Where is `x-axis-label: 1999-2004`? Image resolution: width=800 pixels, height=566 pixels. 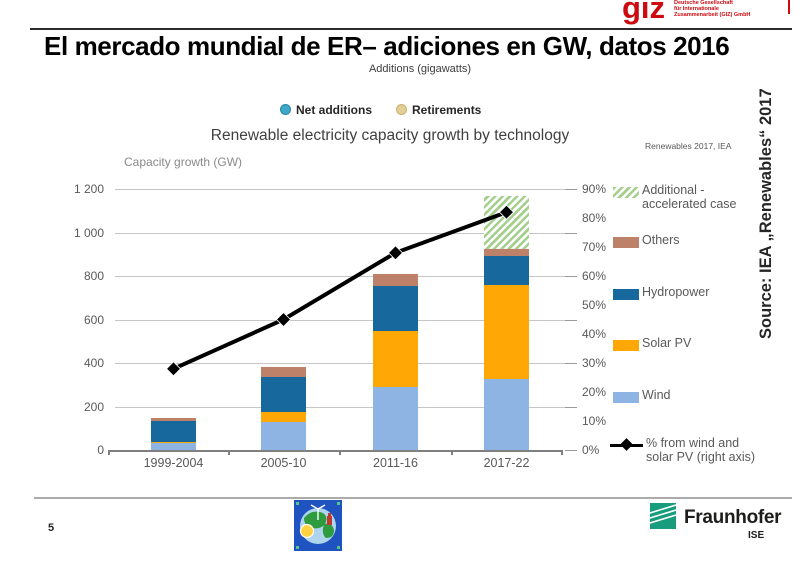
x-axis-label: 1999-2004 is located at coordinates (173, 463).